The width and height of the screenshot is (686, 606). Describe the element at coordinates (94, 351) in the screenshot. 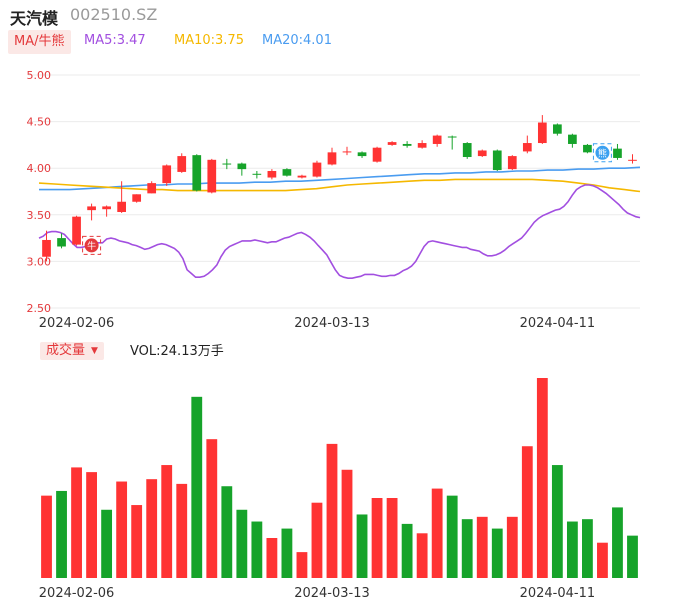

I see `caret-down-icon: ▼` at that location.